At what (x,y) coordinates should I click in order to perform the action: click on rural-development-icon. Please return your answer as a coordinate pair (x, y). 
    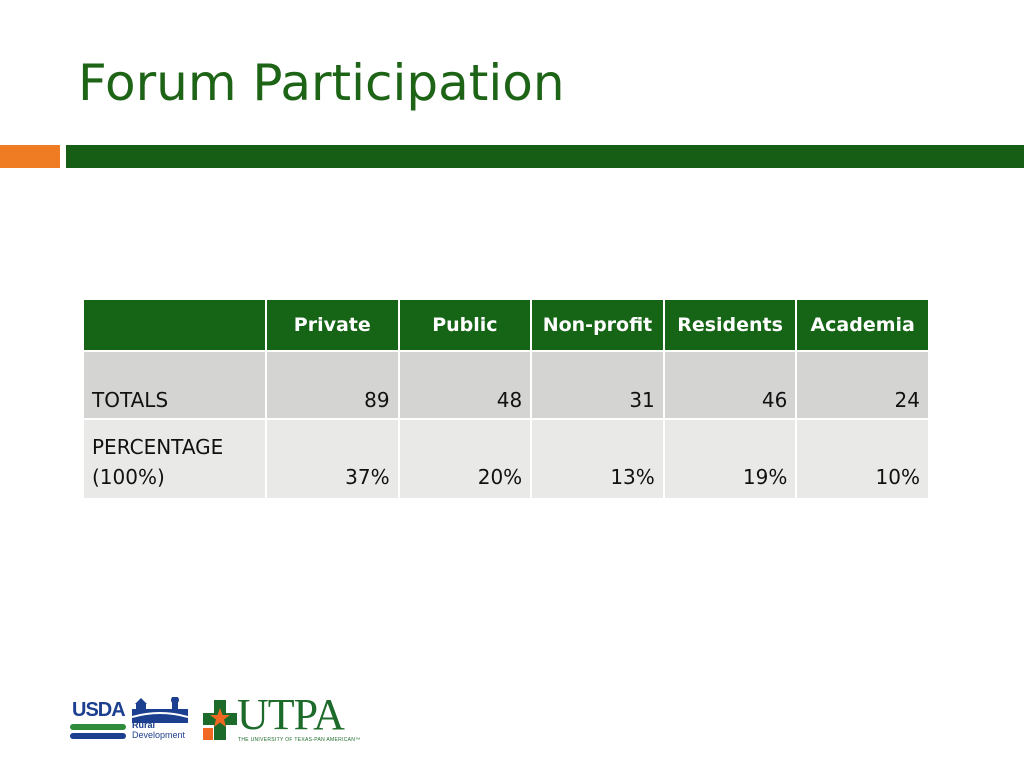
    Looking at the image, I should click on (160, 710).